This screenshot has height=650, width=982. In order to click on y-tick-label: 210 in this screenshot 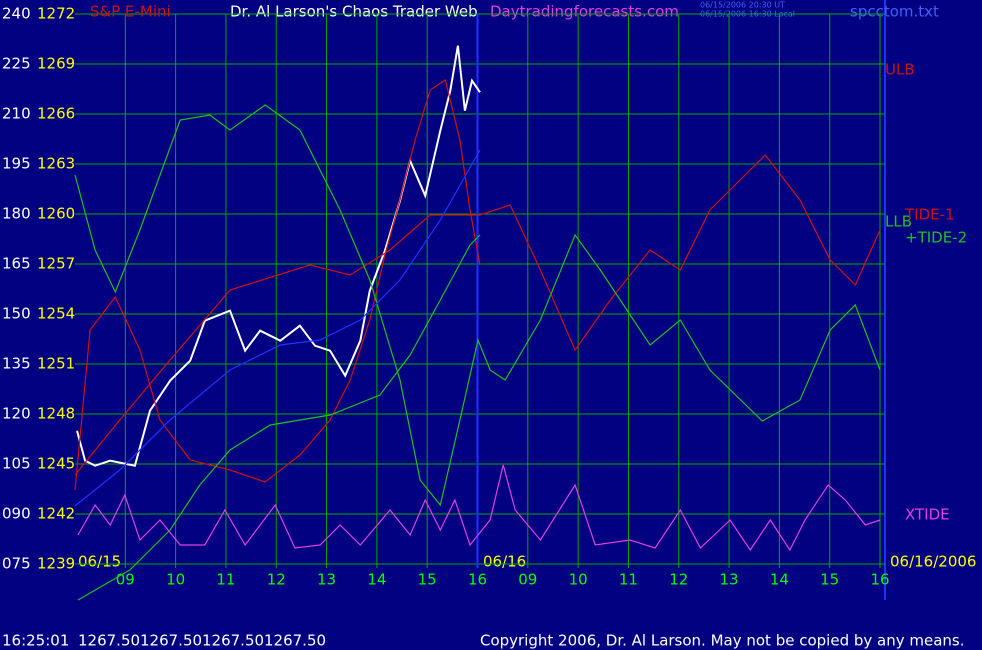, I will do `click(16, 114)`.